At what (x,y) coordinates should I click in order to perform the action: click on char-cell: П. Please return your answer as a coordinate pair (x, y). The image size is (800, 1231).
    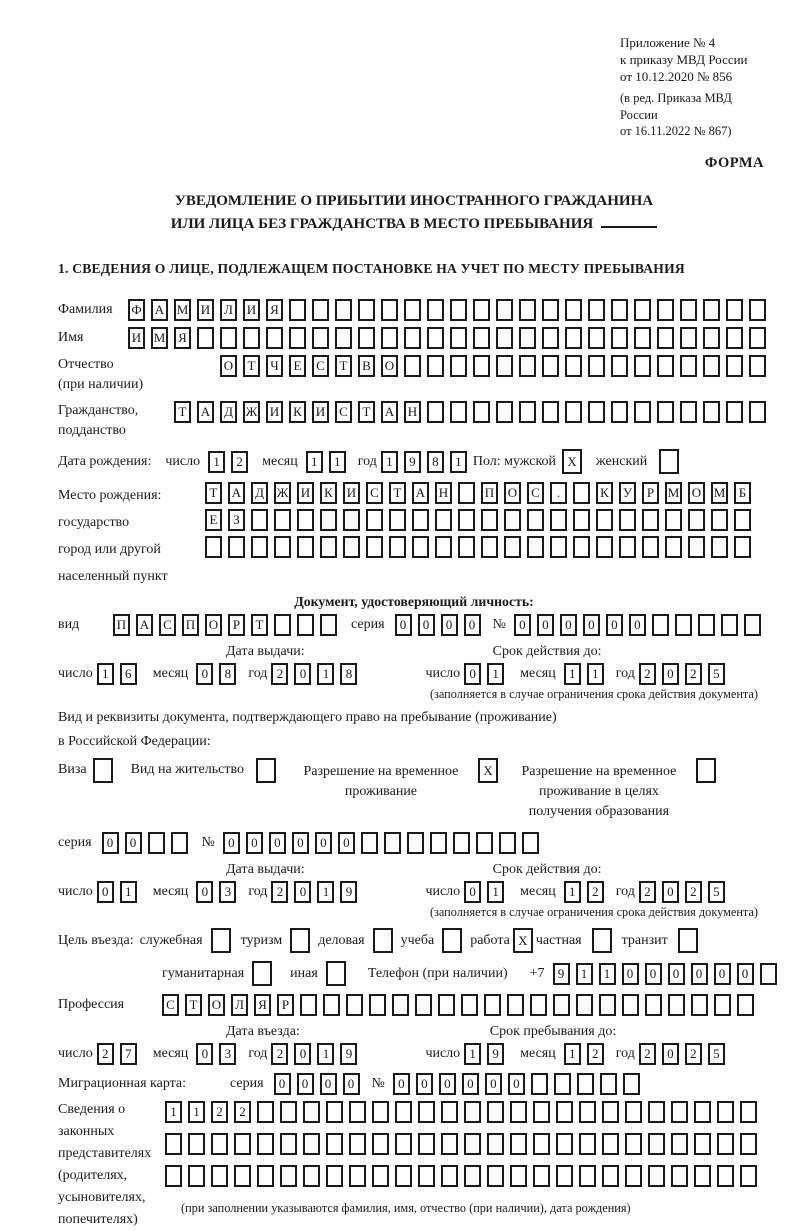
    Looking at the image, I should click on (489, 493).